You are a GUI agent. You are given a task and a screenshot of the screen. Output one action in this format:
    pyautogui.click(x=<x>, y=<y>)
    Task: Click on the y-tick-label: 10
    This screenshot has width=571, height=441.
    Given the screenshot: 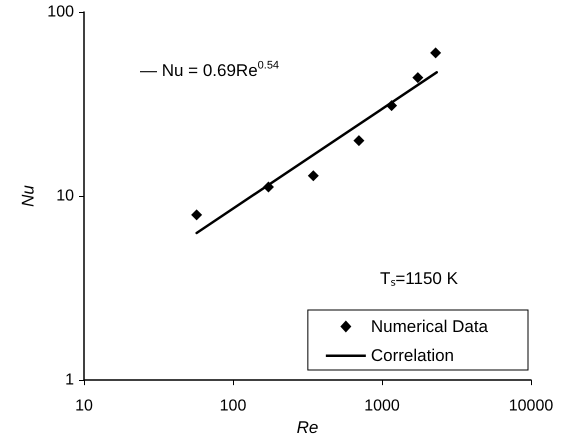 What is the action you would take?
    pyautogui.click(x=65, y=196)
    